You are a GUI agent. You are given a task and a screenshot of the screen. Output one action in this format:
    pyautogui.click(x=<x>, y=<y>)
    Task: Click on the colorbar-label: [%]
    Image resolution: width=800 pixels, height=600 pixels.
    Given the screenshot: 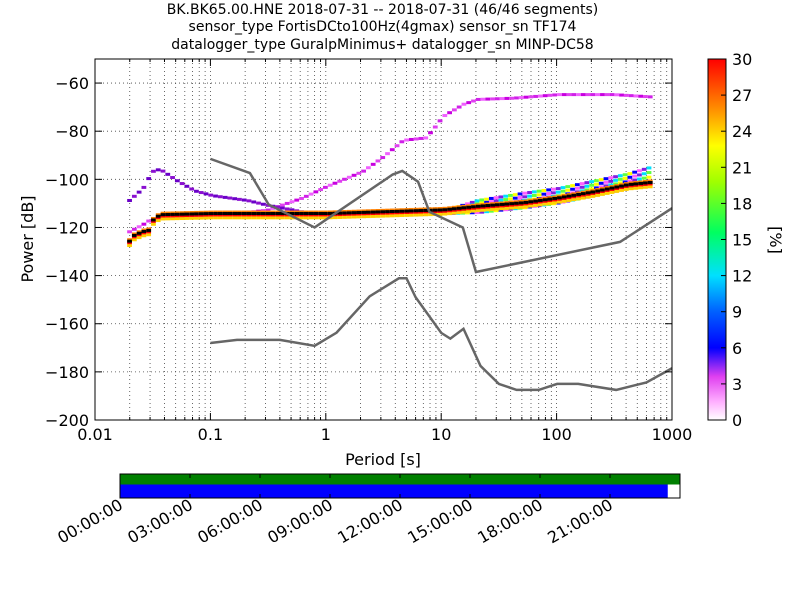 What is the action you would take?
    pyautogui.click(x=775, y=240)
    